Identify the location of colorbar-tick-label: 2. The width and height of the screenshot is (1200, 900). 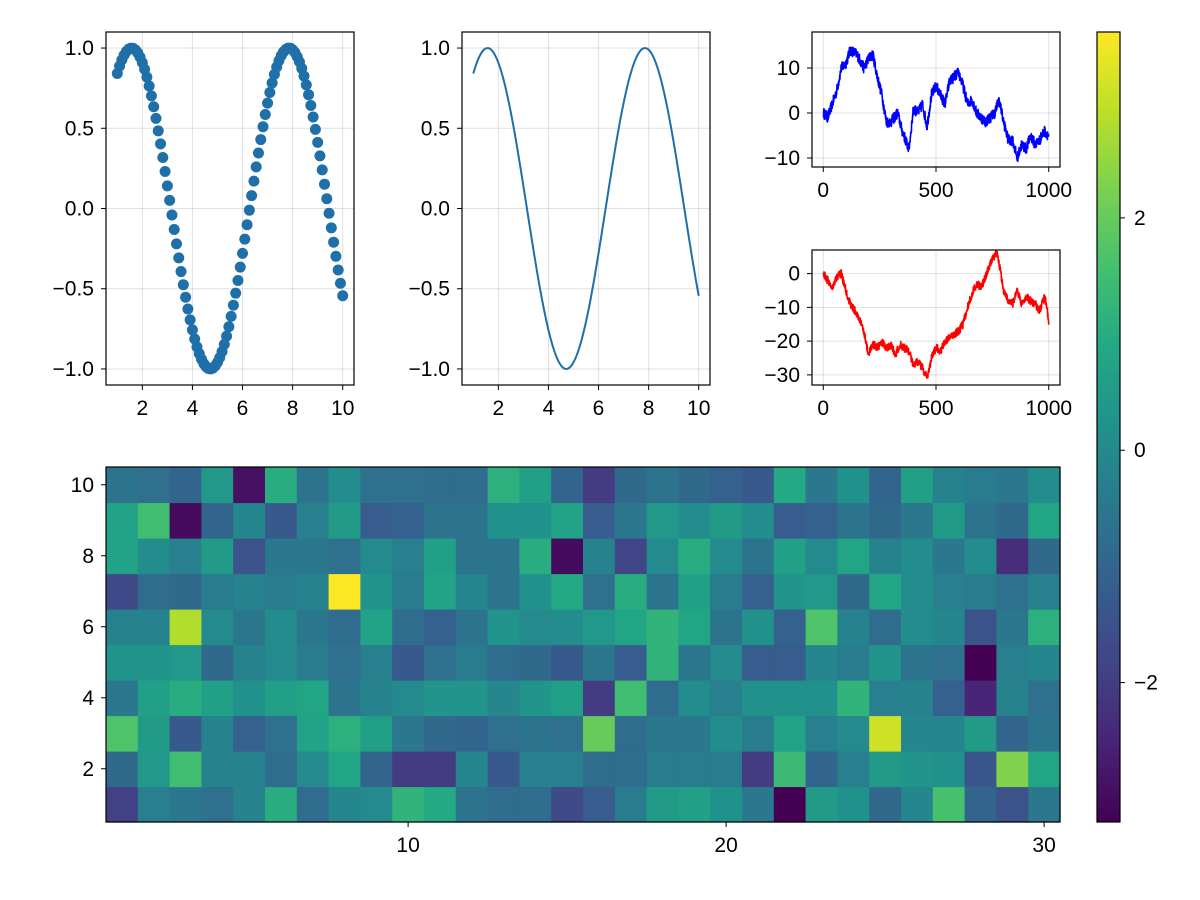
(1140, 218).